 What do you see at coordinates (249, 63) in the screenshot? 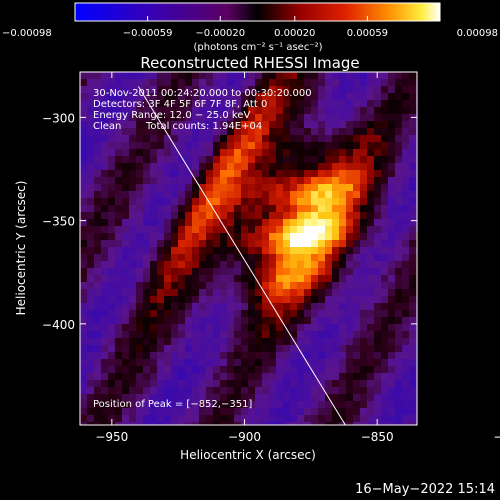
I see `chart-title: Reconstructed RHESSI Image` at bounding box center [249, 63].